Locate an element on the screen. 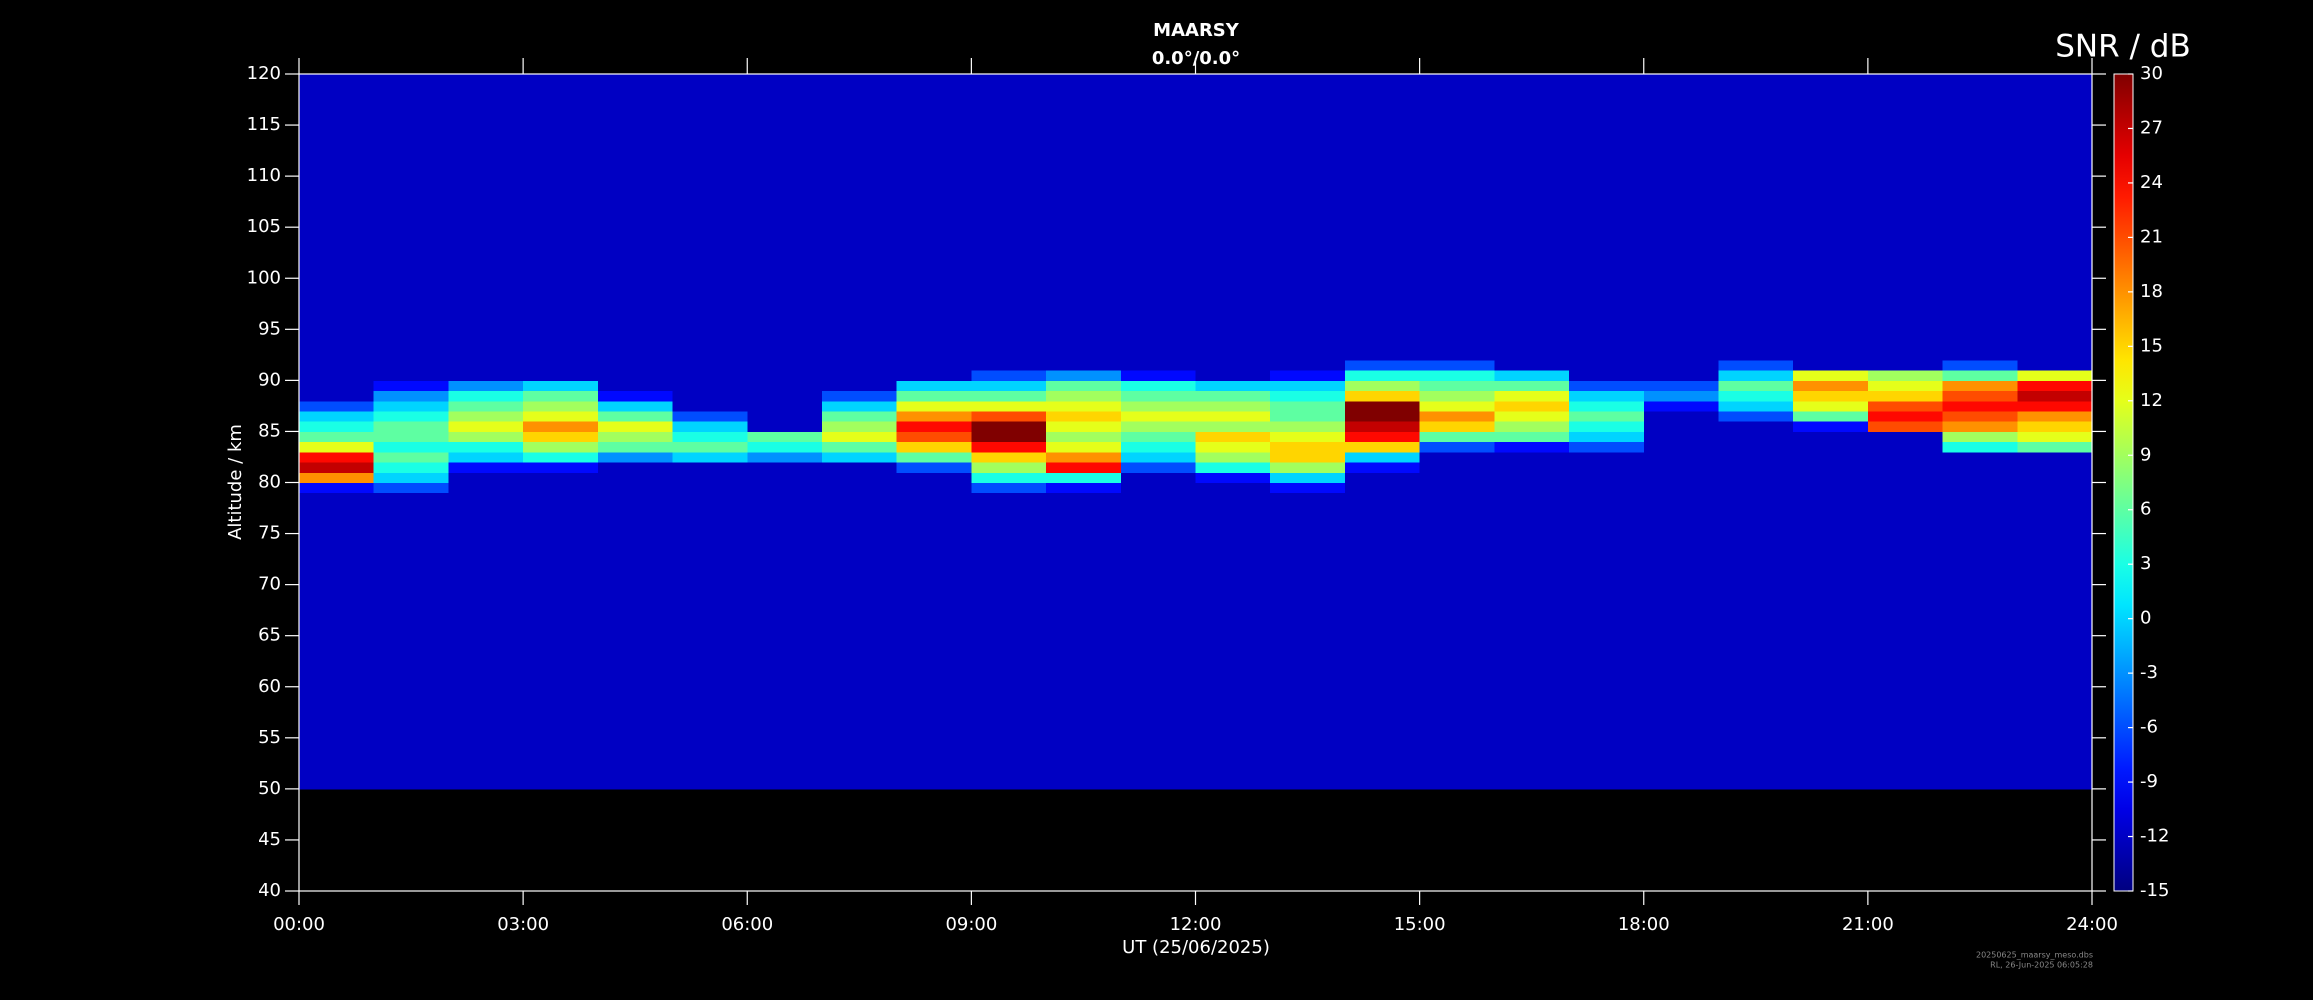  colorbar-label: SNR / dB is located at coordinates (2123, 47).